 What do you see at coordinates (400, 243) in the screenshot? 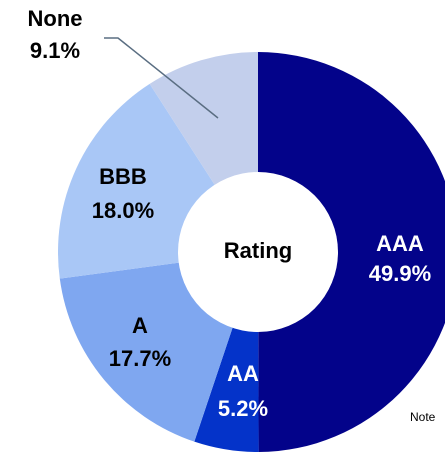
I see `slice-label: AAA` at bounding box center [400, 243].